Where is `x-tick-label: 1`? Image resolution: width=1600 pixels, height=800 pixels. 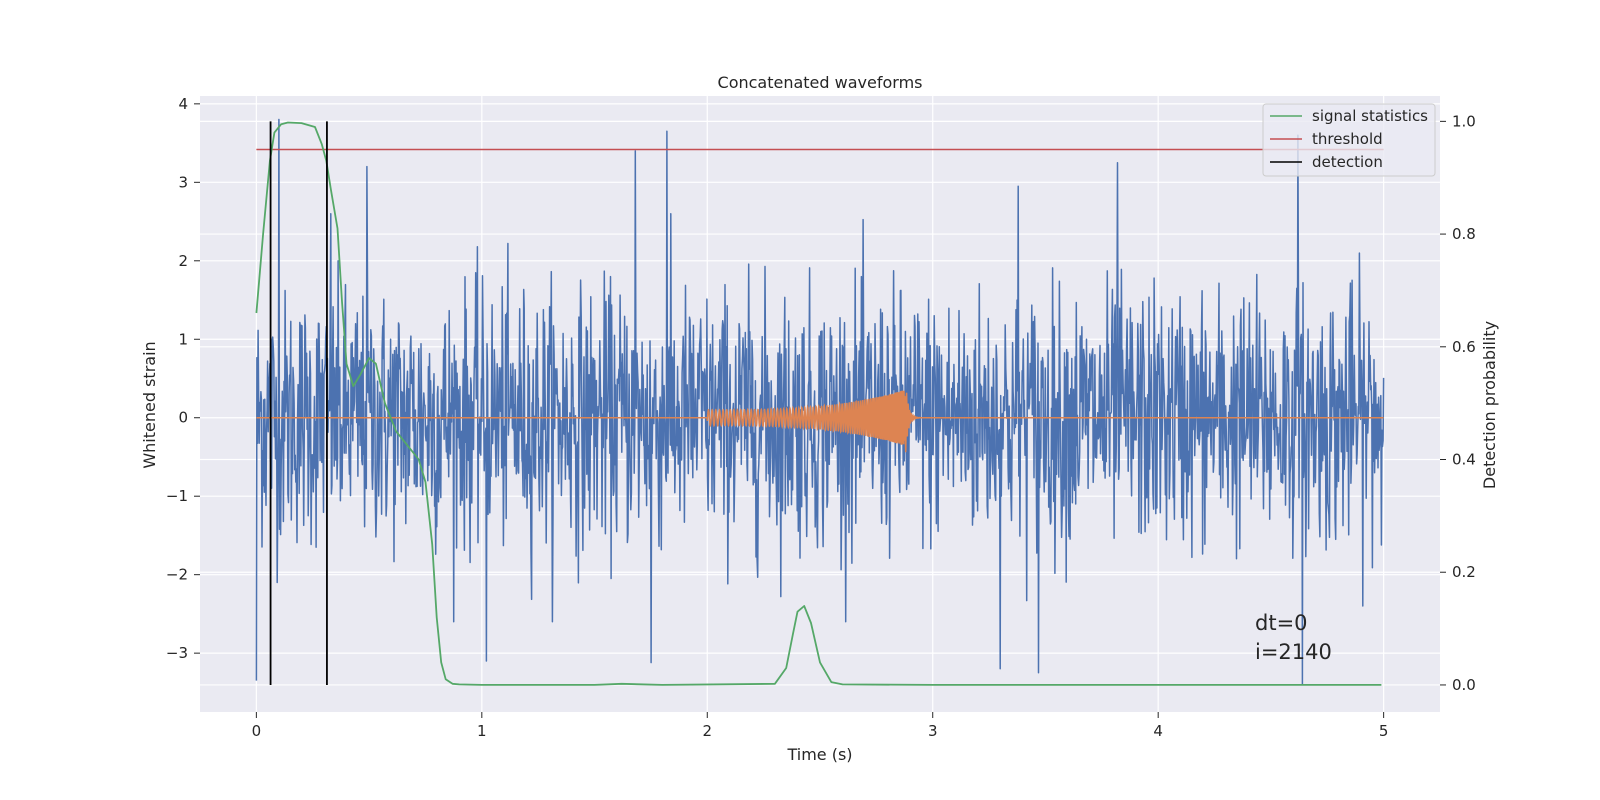
x-tick-label: 1 is located at coordinates (482, 731).